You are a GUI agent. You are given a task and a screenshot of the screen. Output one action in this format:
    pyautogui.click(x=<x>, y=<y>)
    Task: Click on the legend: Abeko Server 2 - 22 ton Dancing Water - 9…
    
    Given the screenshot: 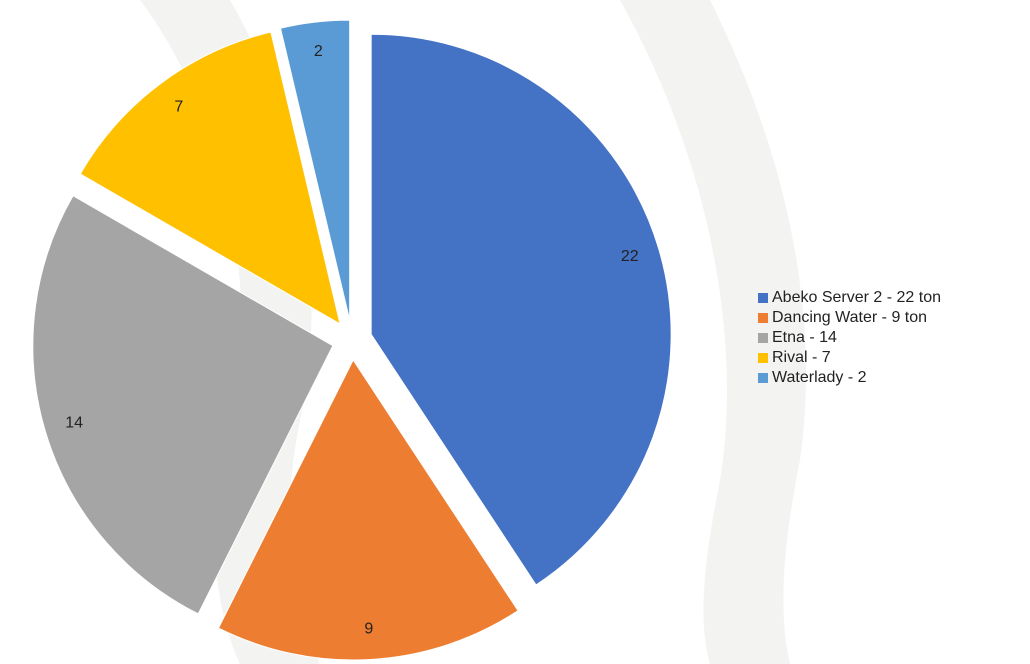 What is the action you would take?
    pyautogui.click(x=849, y=337)
    